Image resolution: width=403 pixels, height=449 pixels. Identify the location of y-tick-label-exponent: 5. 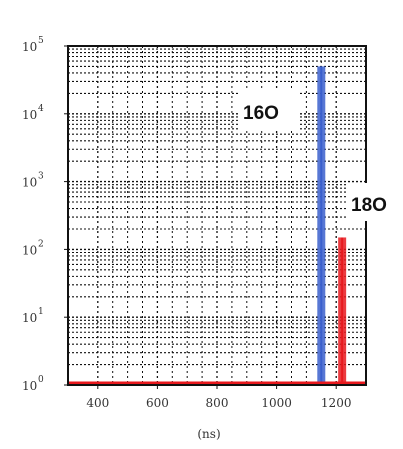
(41, 41).